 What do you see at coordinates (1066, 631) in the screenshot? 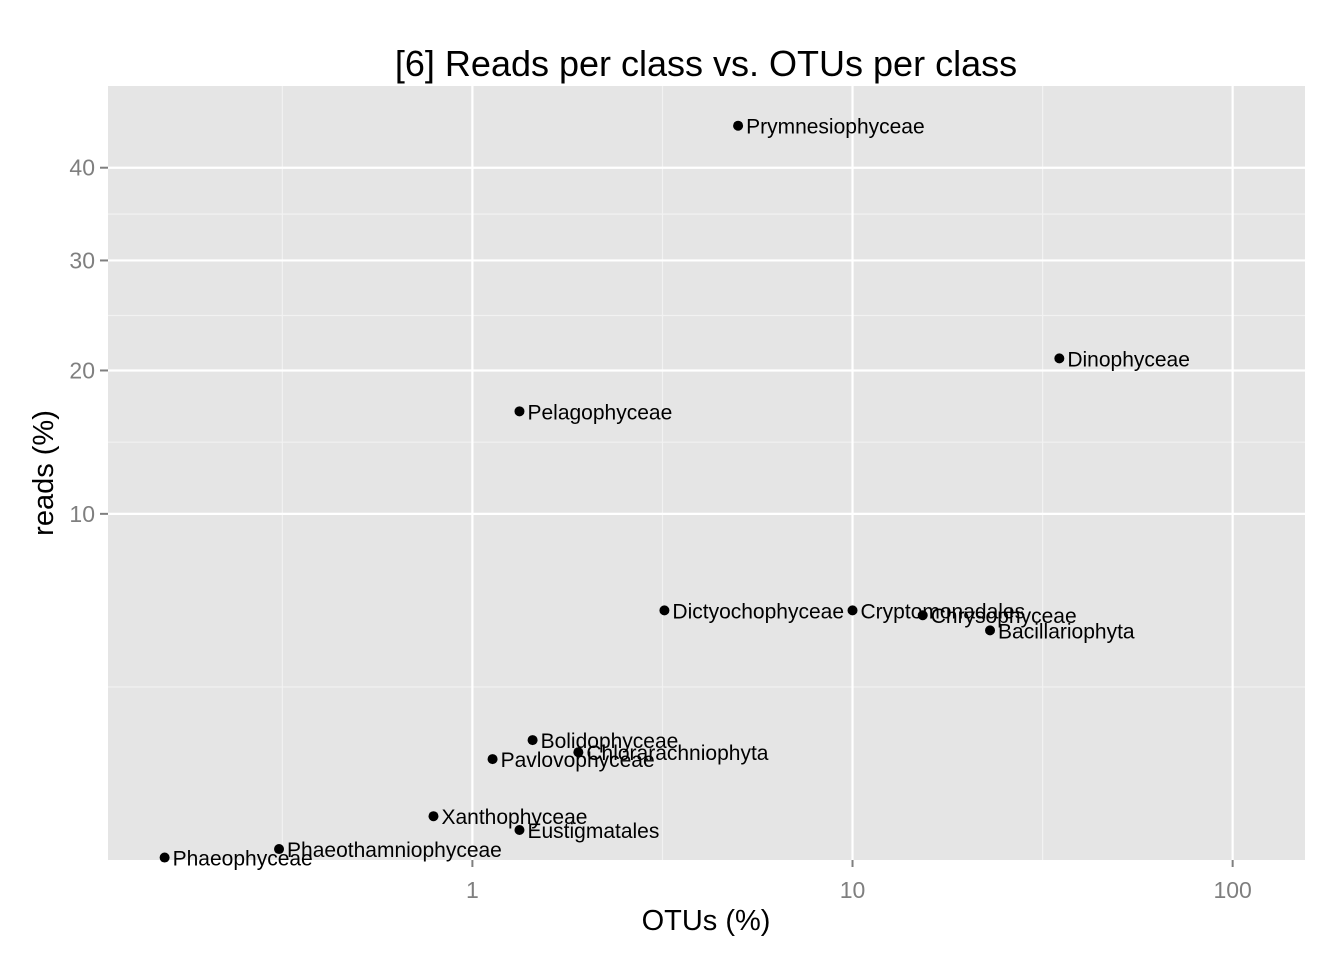
I see `data-point-label: Bacillariophyta` at bounding box center [1066, 631].